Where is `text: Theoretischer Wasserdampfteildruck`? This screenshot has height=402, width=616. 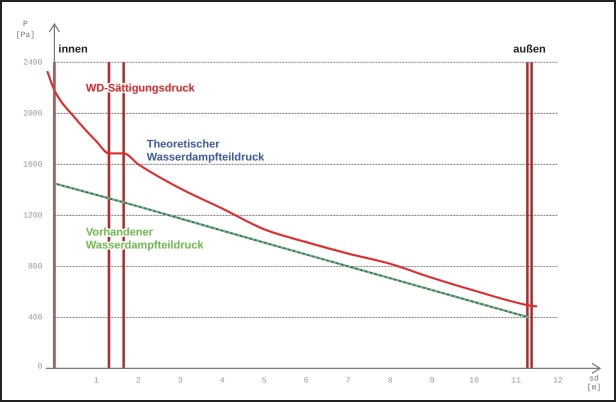 text: Theoretischer Wasserdampfteildruck is located at coordinates (206, 151).